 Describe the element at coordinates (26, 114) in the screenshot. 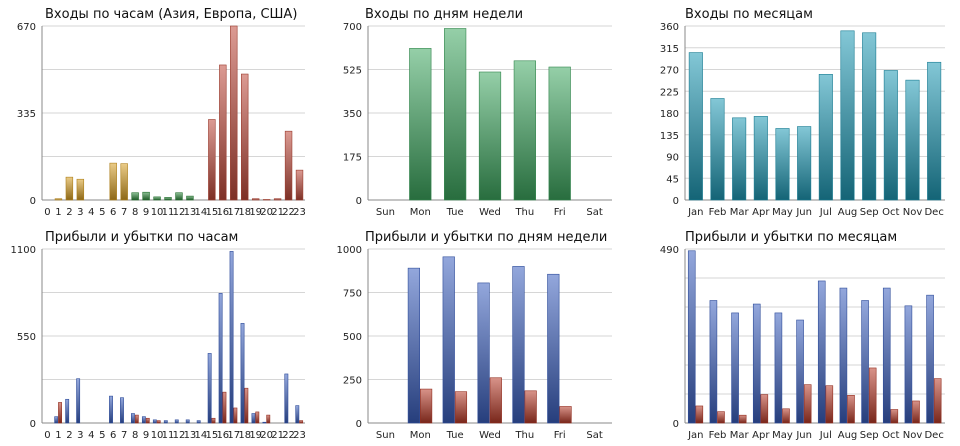

I see `y-tick-label: 335` at that location.